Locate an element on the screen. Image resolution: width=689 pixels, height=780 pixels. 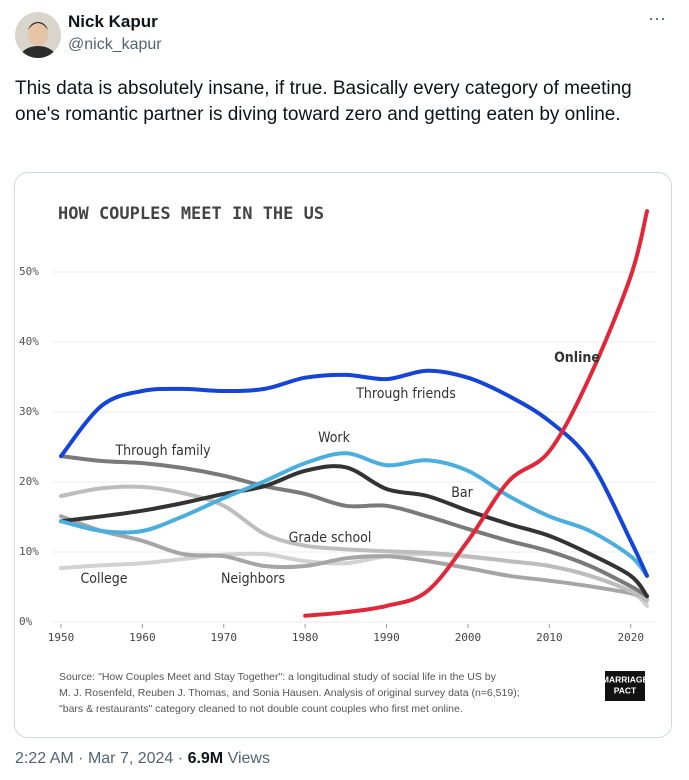
logo-box is located at coordinates (625, 686).